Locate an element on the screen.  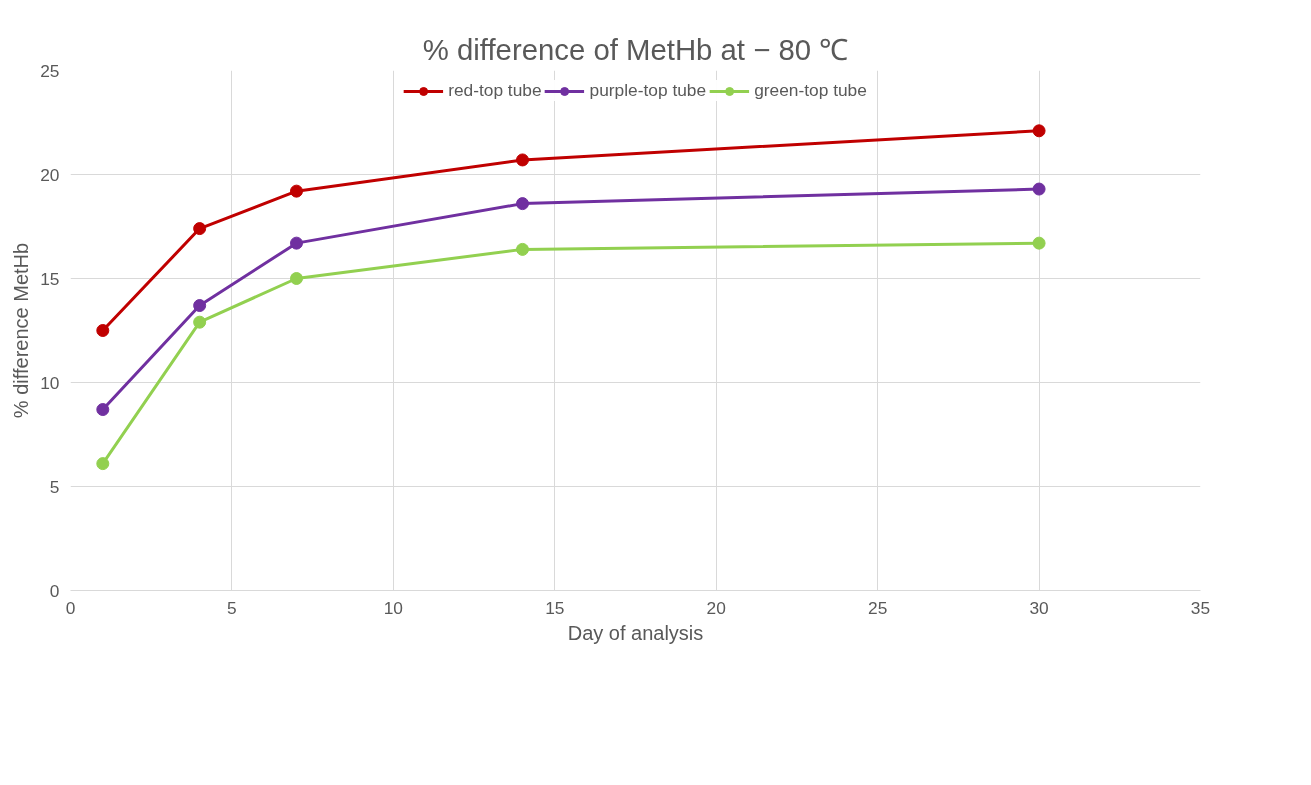
y-axis-title: % difference MetHb is located at coordinates (21, 330).